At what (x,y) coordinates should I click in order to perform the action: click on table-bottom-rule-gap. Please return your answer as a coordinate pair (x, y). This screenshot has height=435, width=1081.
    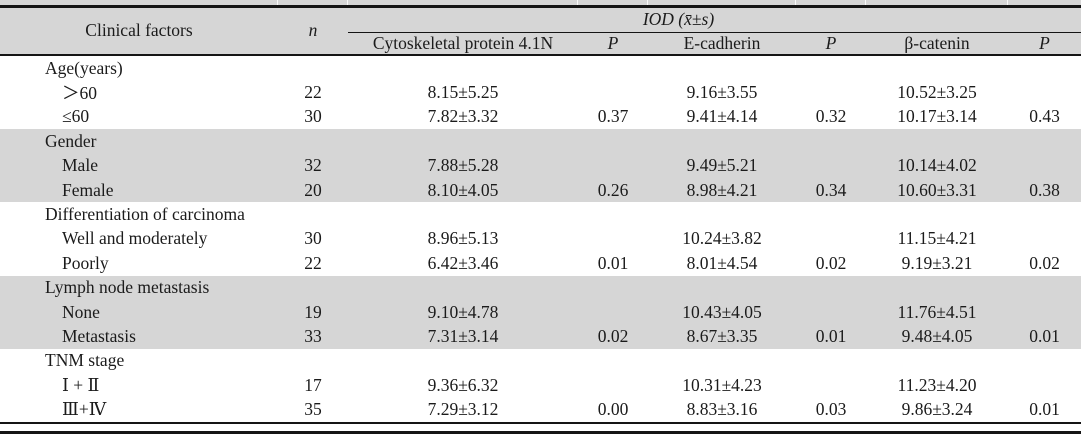
    Looking at the image, I should click on (540, 427).